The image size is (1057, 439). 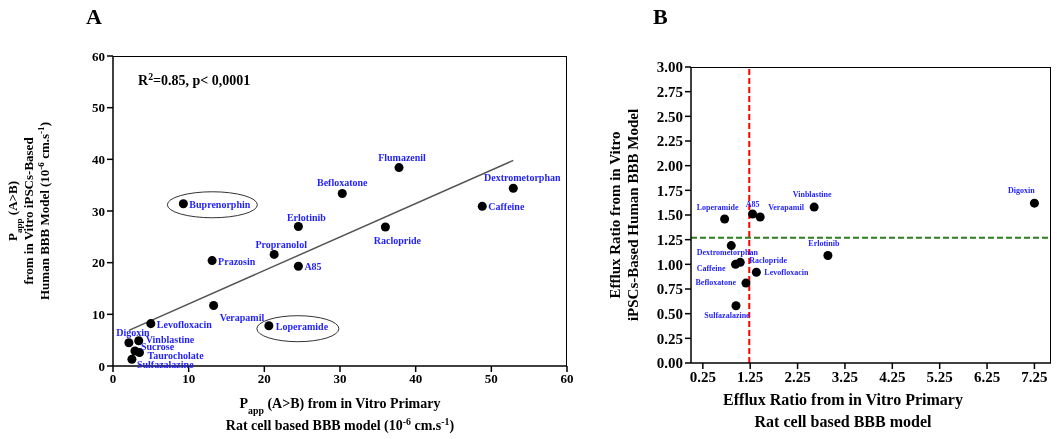 I want to click on x-tick-label: 3.25, so click(x=845, y=376).